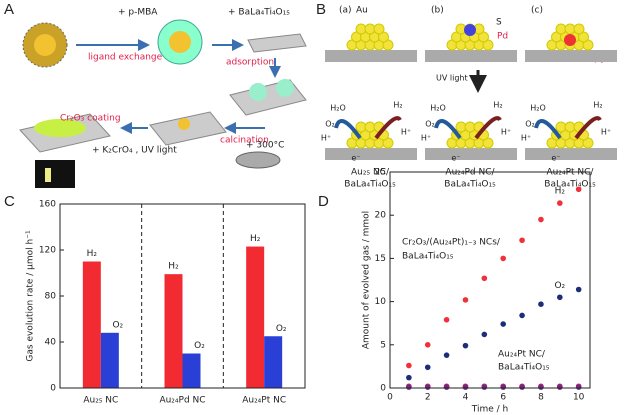 This screenshot has height=415, width=627. I want to click on y-tick-label: 10, so click(381, 302).